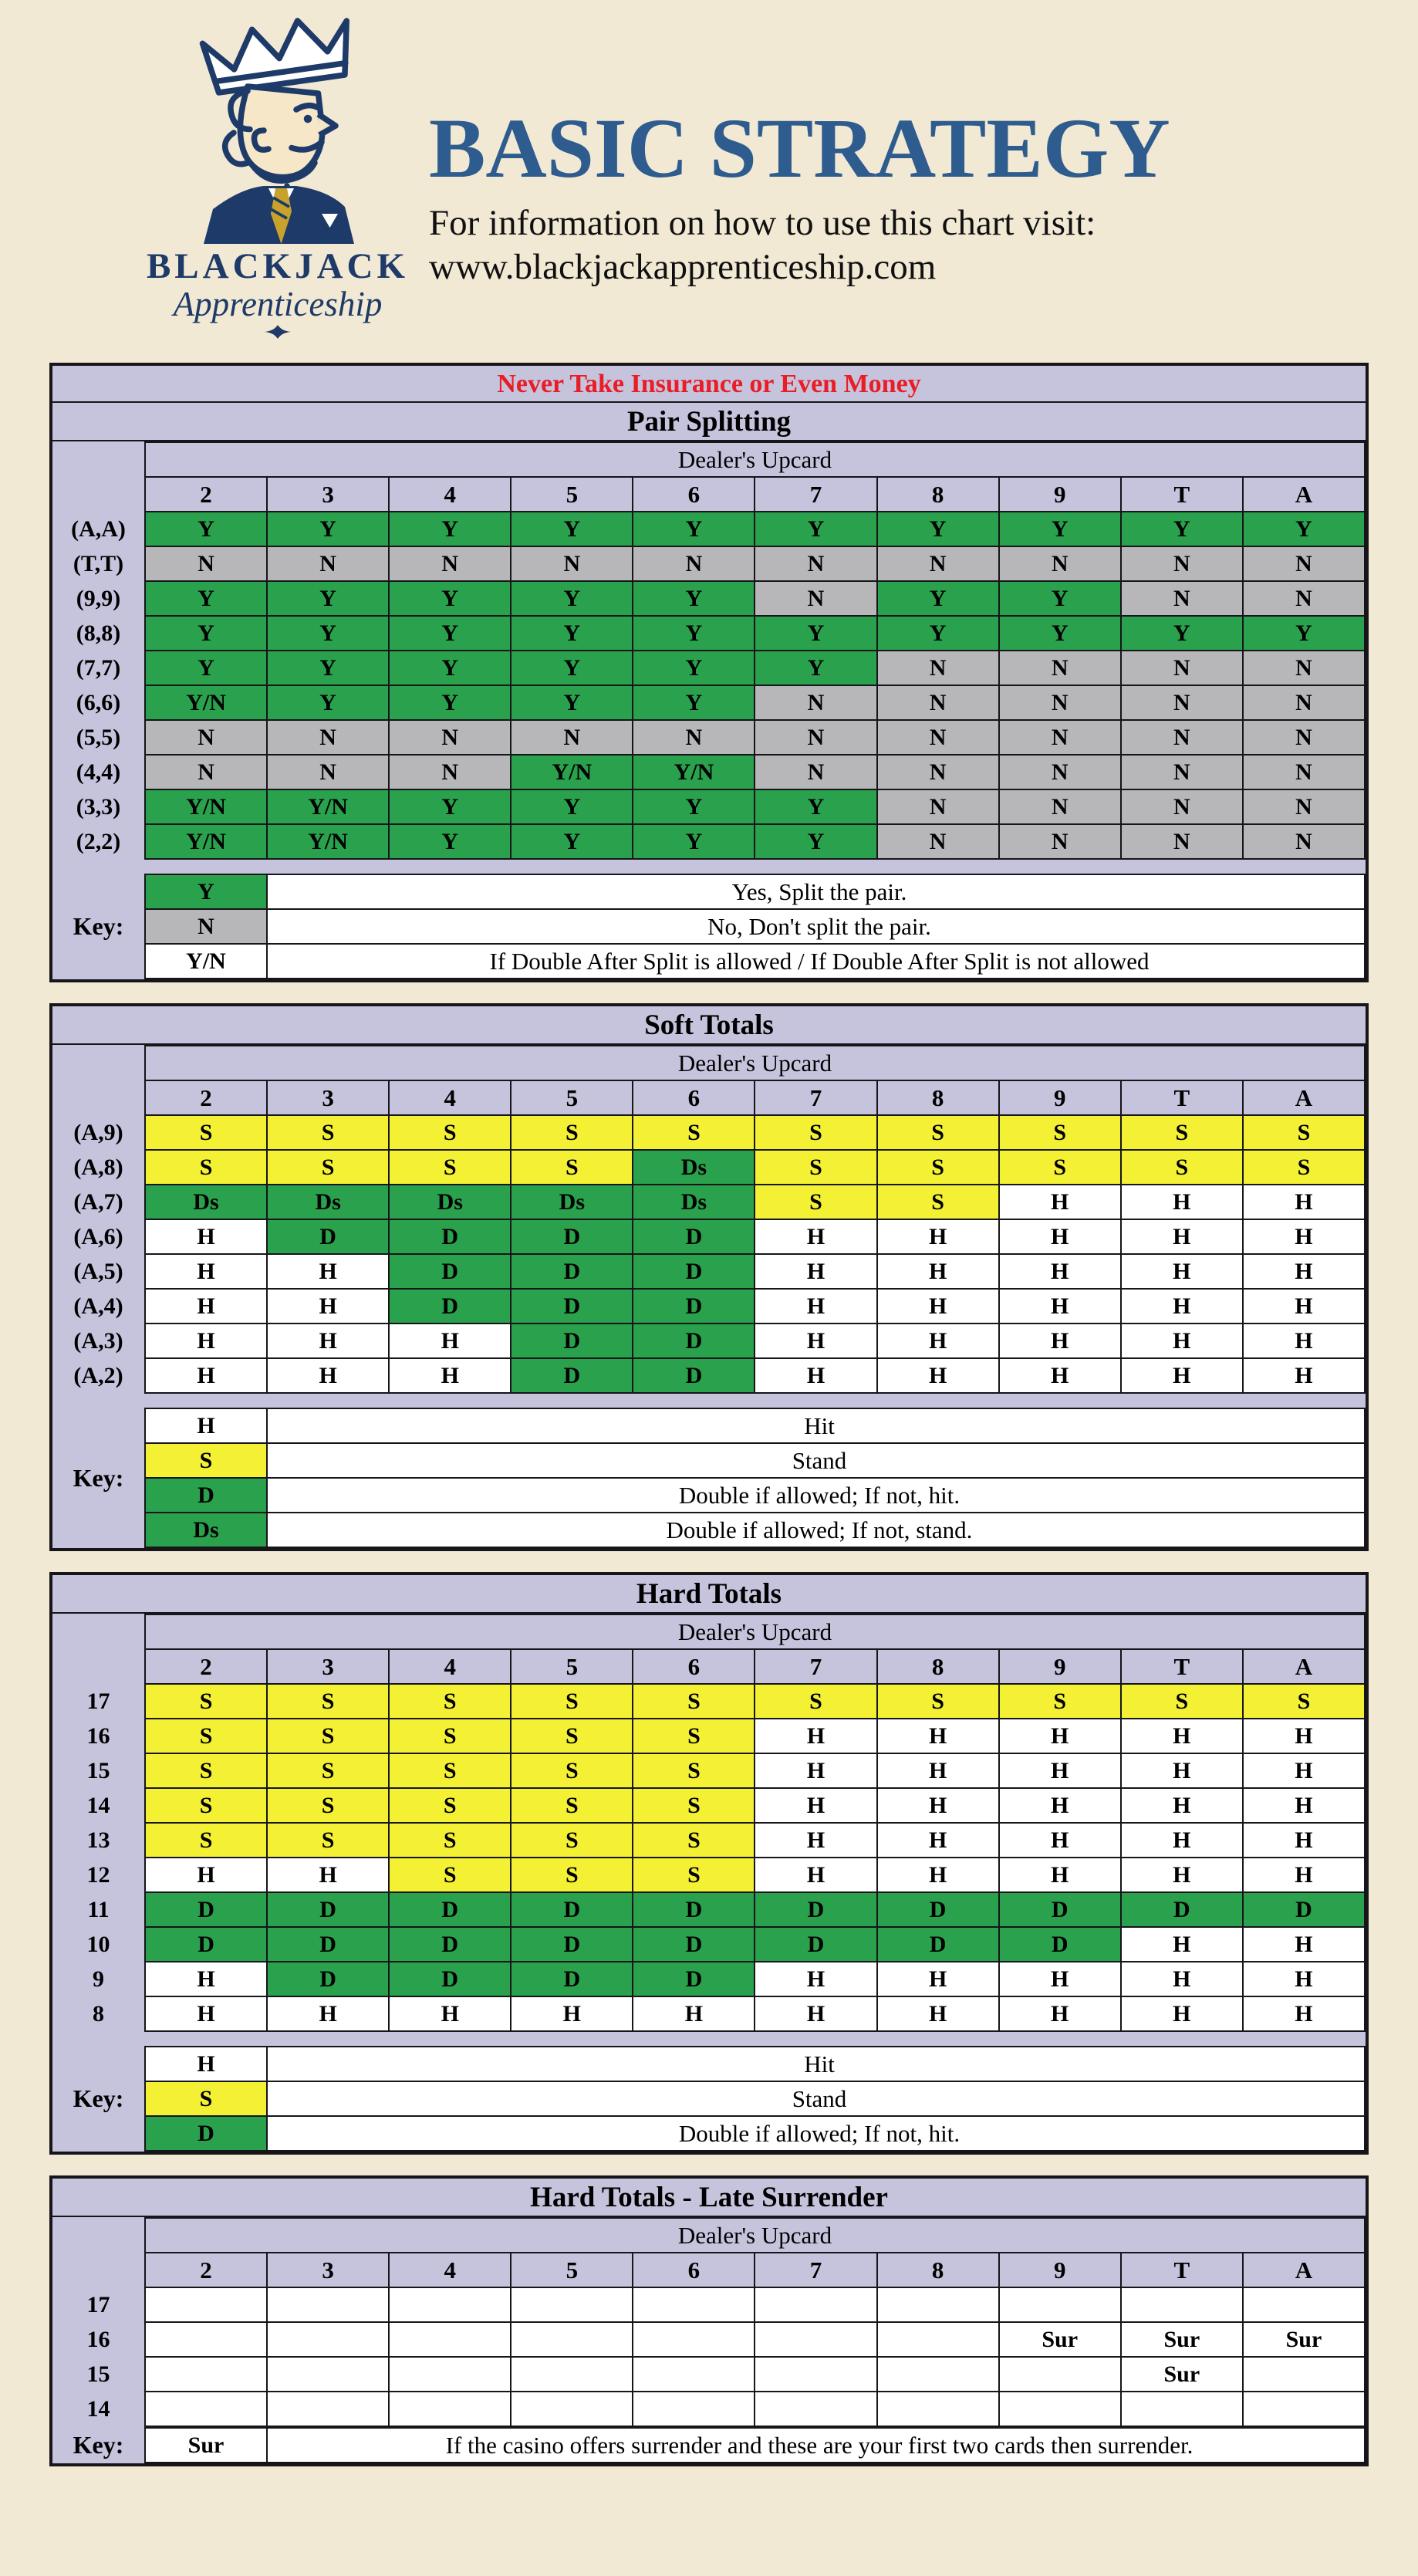 Image resolution: width=1418 pixels, height=2576 pixels. Describe the element at coordinates (938, 1666) in the screenshot. I see `column-header-8: 8` at that location.